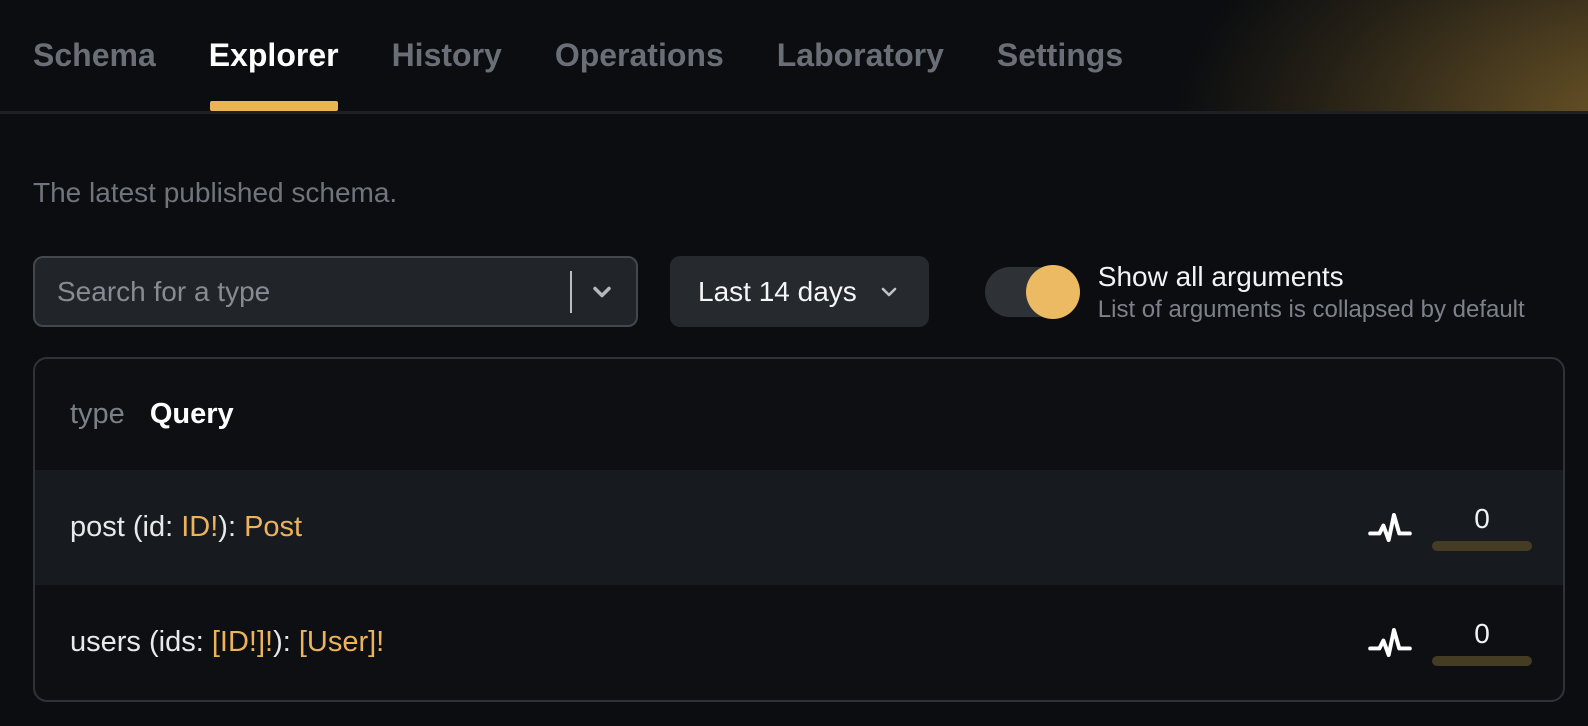  I want to click on toggle-knob, so click(1052, 291).